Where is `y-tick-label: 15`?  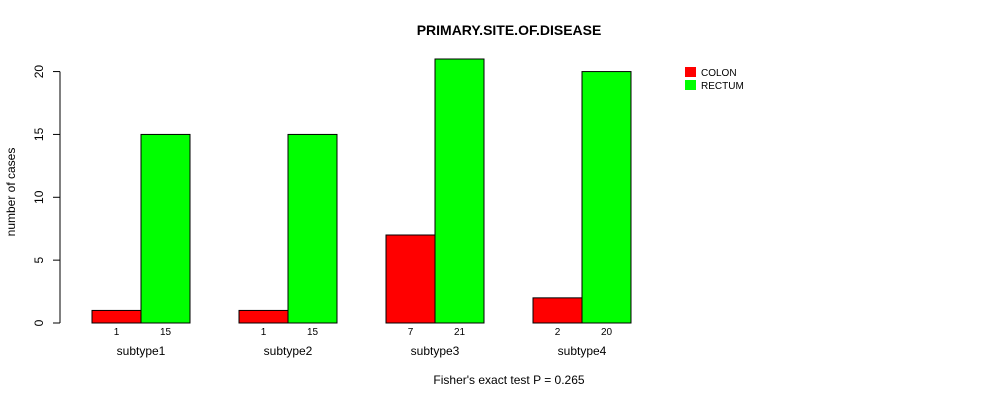 y-tick-label: 15 is located at coordinates (39, 134).